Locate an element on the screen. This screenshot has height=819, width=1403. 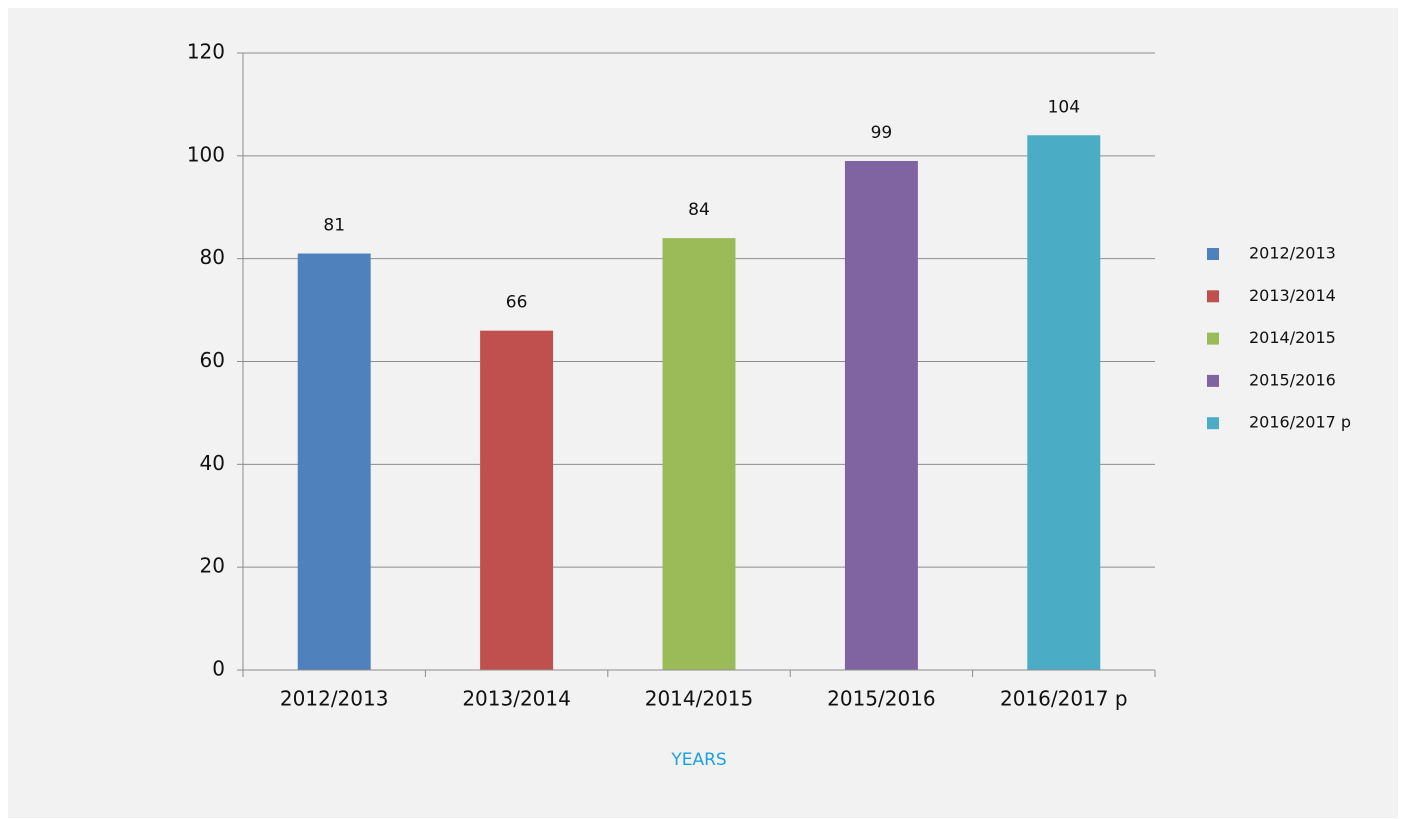
legend-label: 2012/2013 is located at coordinates (1292, 253).